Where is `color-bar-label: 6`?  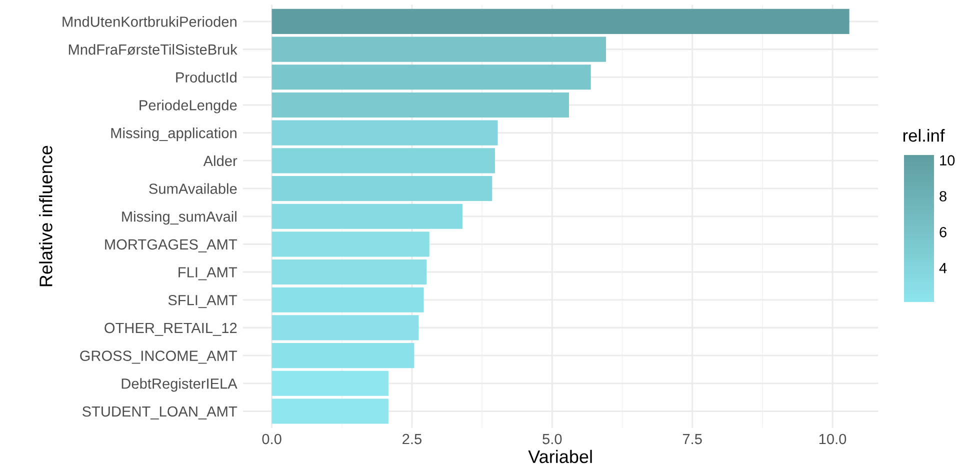
color-bar-label: 6 is located at coordinates (943, 232).